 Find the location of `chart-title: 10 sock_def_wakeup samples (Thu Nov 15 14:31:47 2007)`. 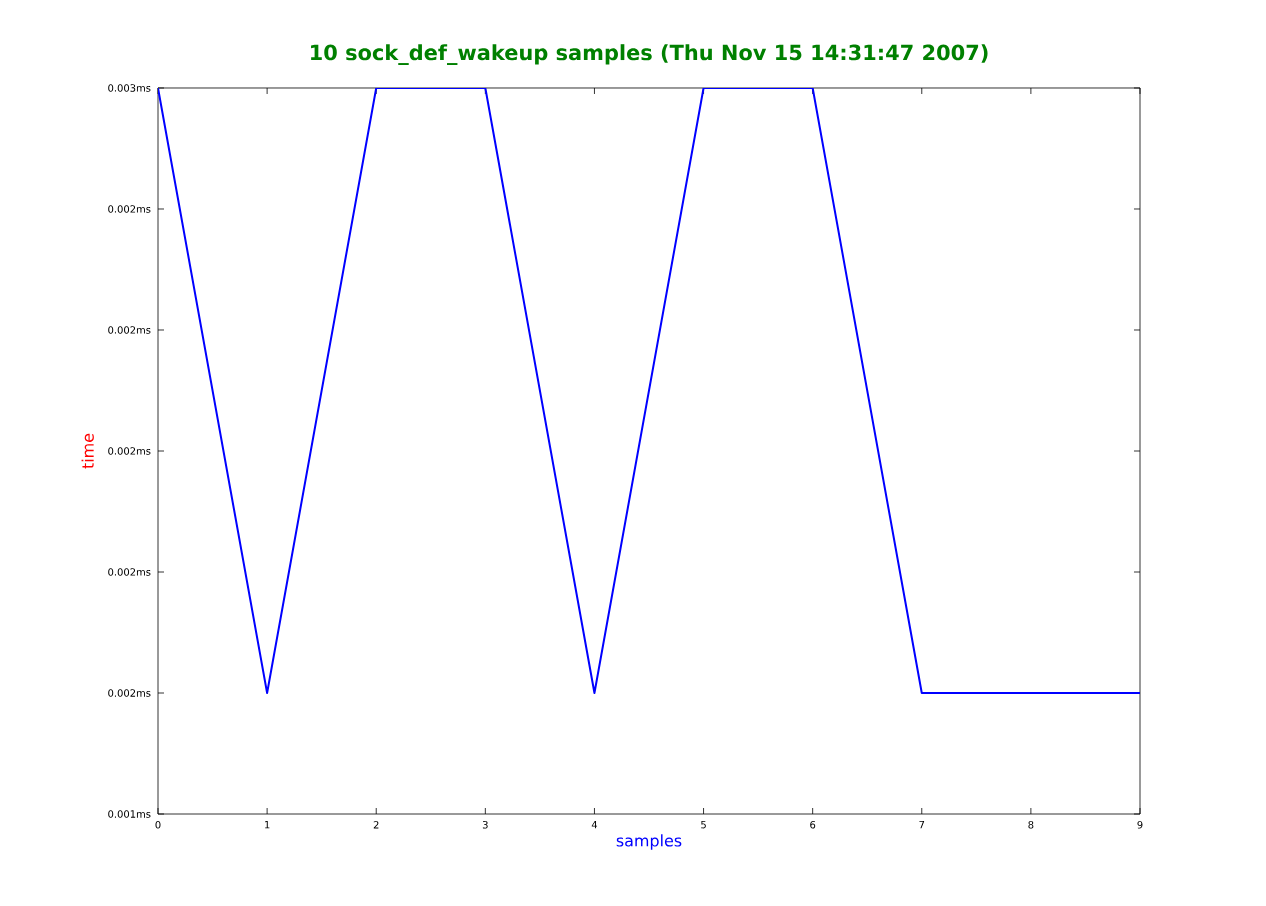

chart-title: 10 sock_def_wakeup samples (Thu Nov 15 14:31:47 2007) is located at coordinates (649, 54).